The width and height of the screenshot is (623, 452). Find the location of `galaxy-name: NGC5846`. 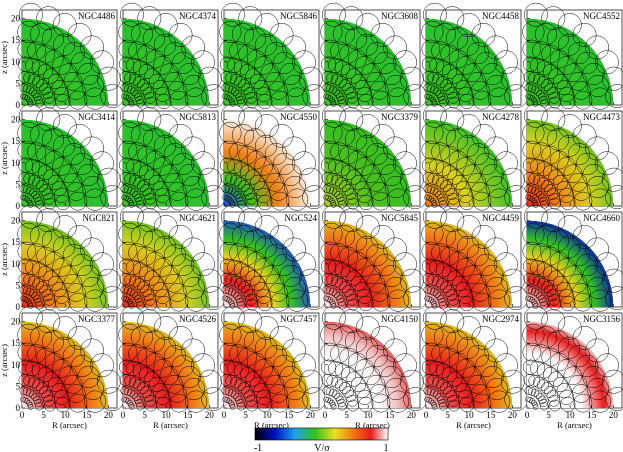

galaxy-name: NGC5846 is located at coordinates (299, 16).